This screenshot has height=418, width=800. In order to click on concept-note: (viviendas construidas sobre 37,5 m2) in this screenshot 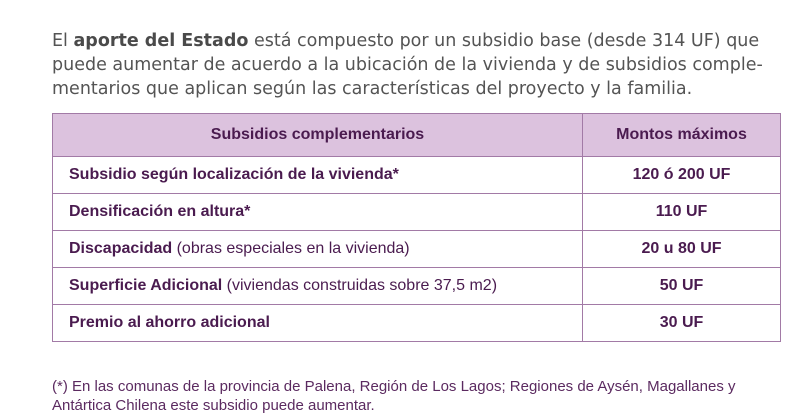, I will do `click(360, 285)`.